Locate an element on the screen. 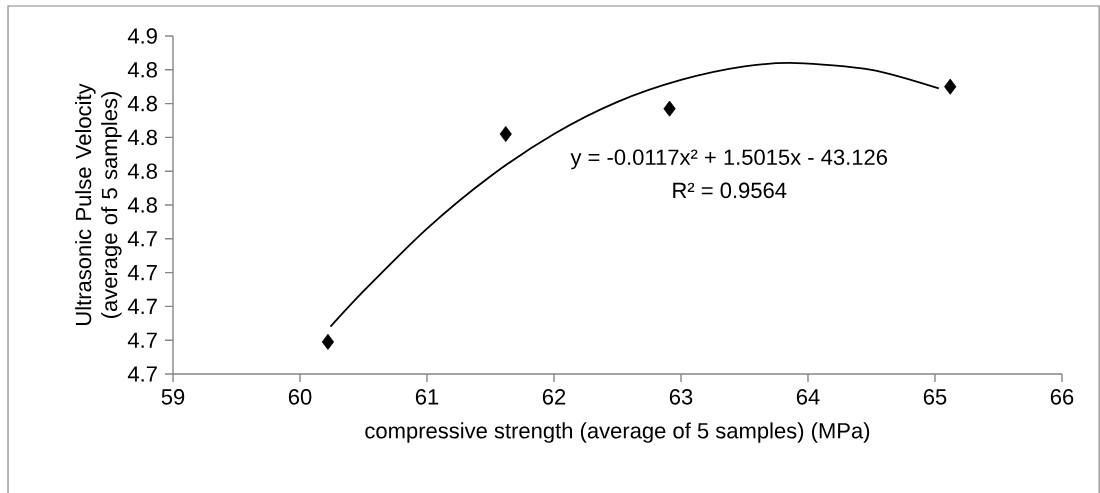  x-tick-label: 63 is located at coordinates (681, 397).